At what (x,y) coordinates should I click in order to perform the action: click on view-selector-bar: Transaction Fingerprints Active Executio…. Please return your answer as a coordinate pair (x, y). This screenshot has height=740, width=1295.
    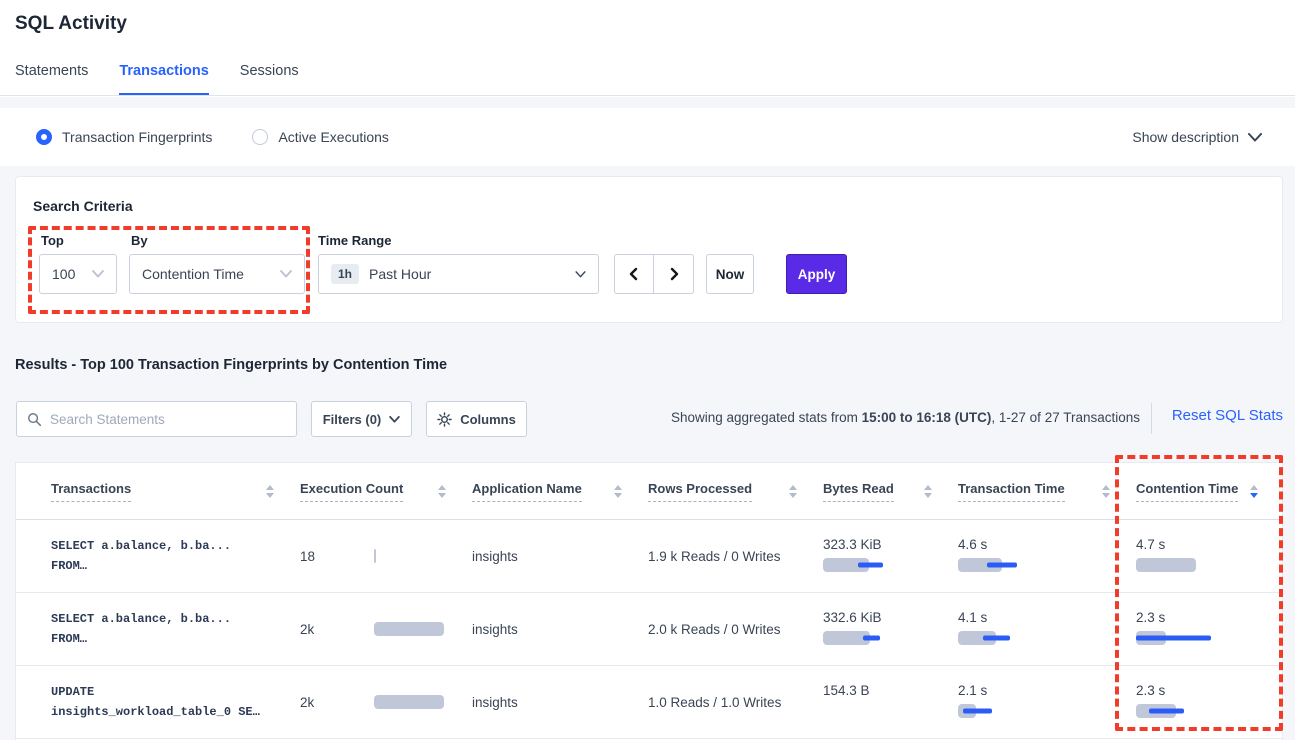
    Looking at the image, I should click on (647, 137).